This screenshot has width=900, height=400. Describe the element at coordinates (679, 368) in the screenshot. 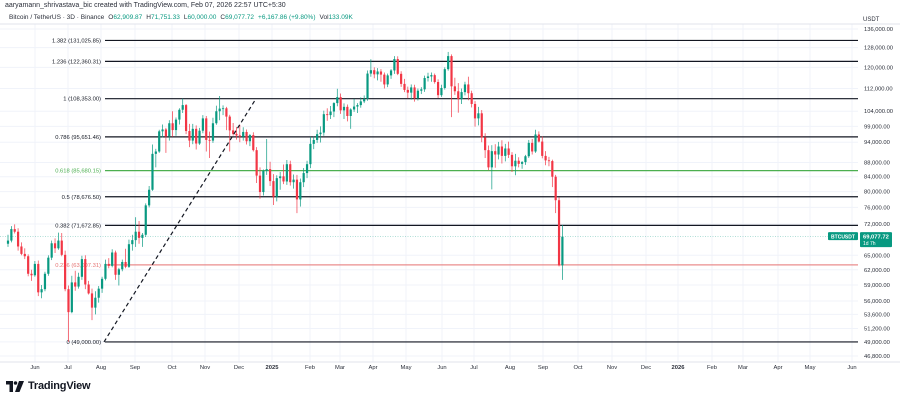

I see `time-tick-label: 2026` at that location.